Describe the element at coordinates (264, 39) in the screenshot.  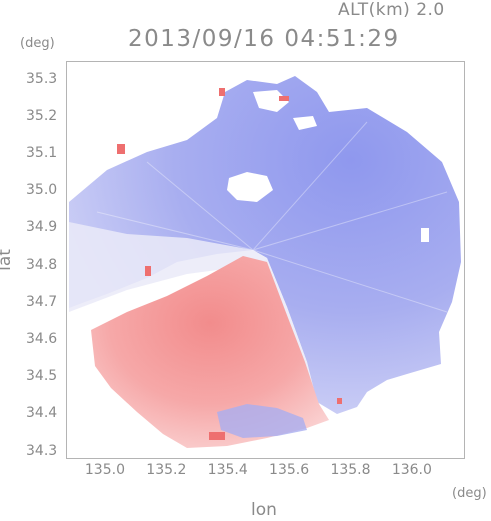
I see `timestamp-title: 2013/09/16 04:51:29` at that location.